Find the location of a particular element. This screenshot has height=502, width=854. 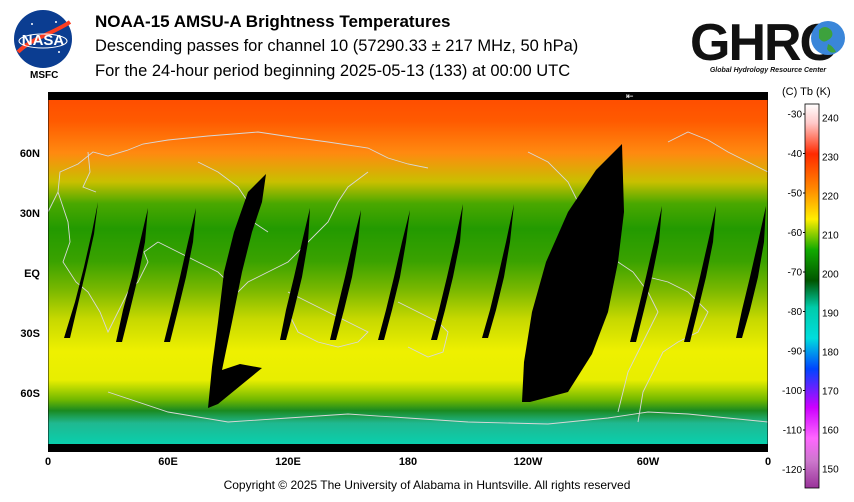

celsius-tick-label: -30 is located at coordinates (795, 115).